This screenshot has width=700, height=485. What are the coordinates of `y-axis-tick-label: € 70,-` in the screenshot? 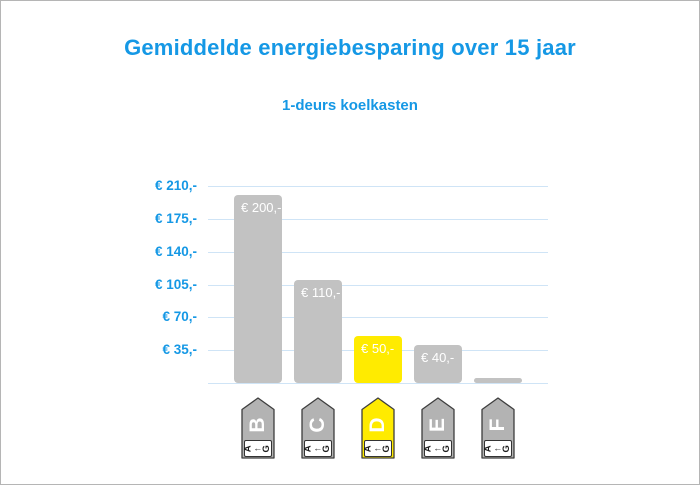 It's located at (179, 316).